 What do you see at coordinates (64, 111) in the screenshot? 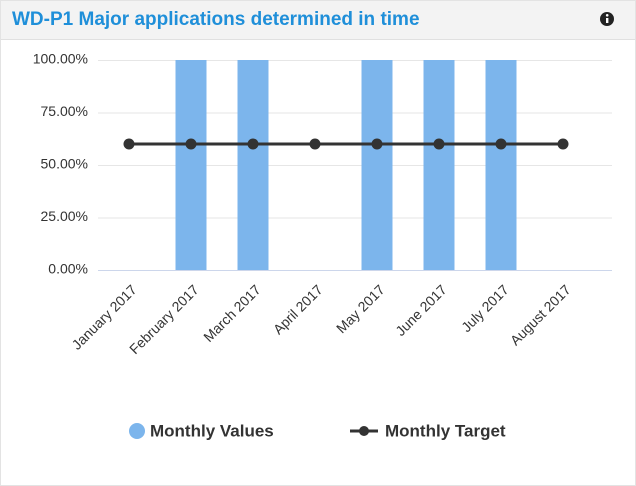
I see `y-tick-label: 75.00%` at bounding box center [64, 111].